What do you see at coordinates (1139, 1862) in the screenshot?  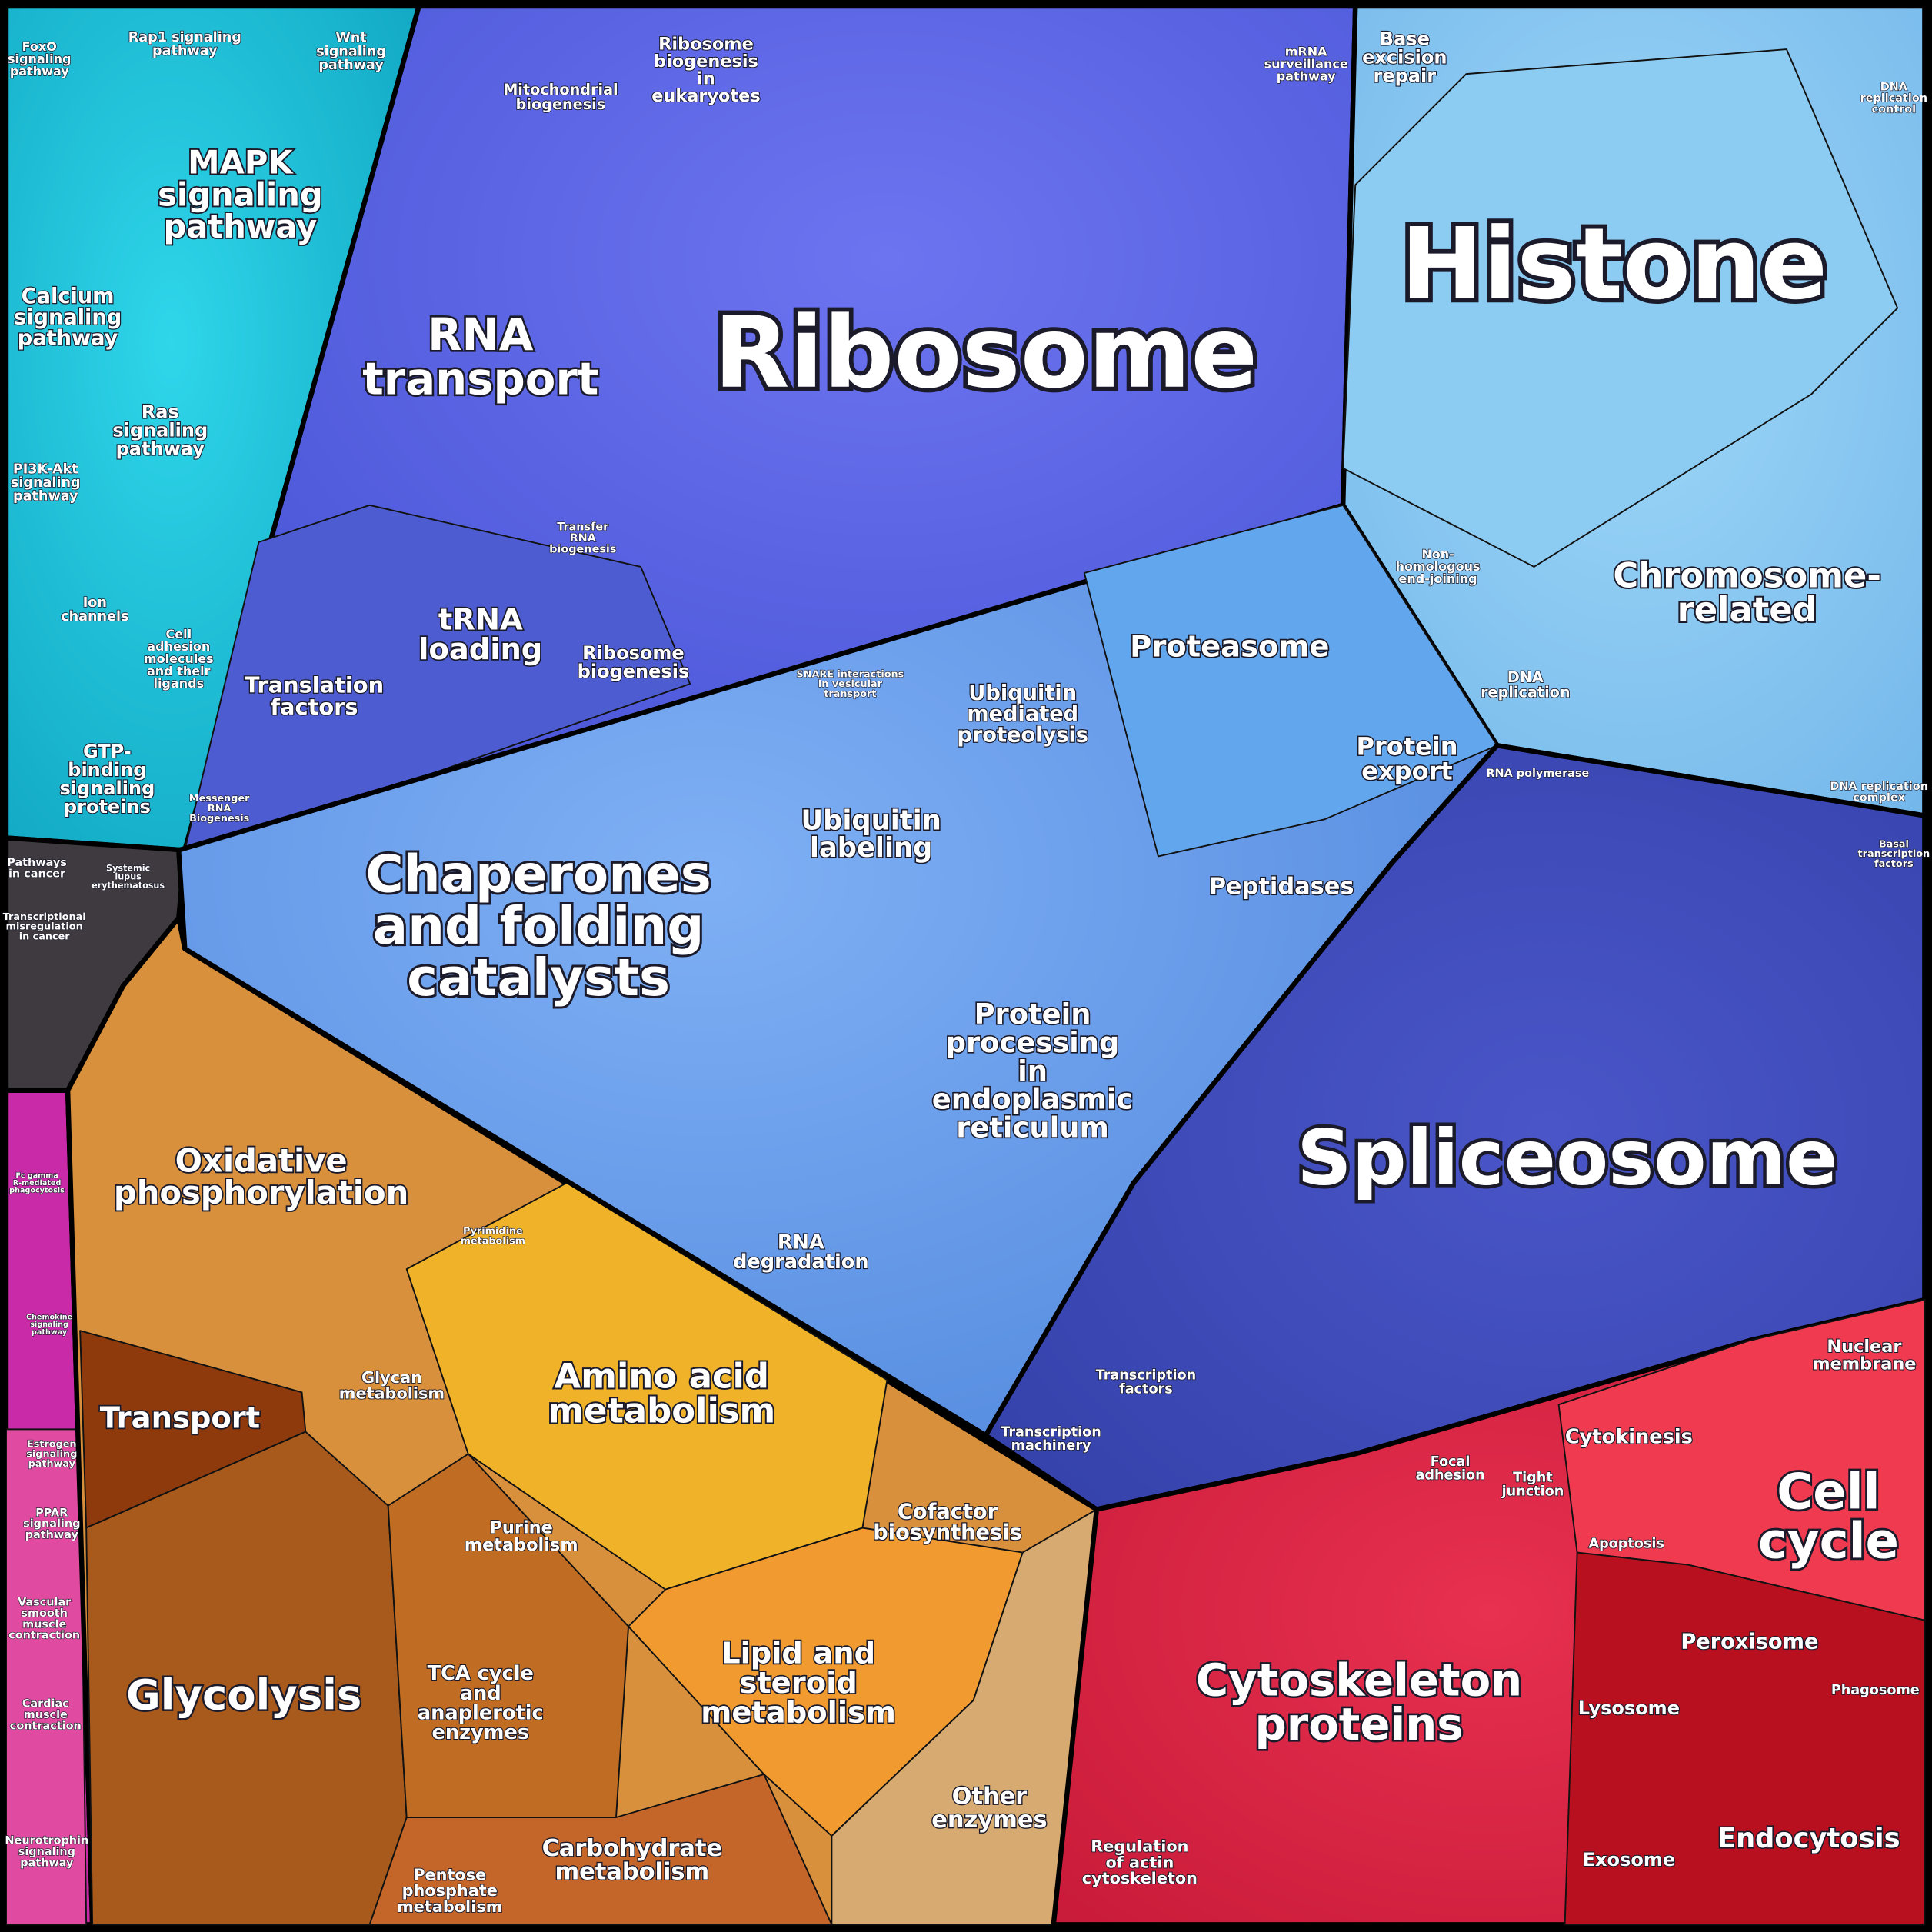 I see `label-line: of actin` at bounding box center [1139, 1862].